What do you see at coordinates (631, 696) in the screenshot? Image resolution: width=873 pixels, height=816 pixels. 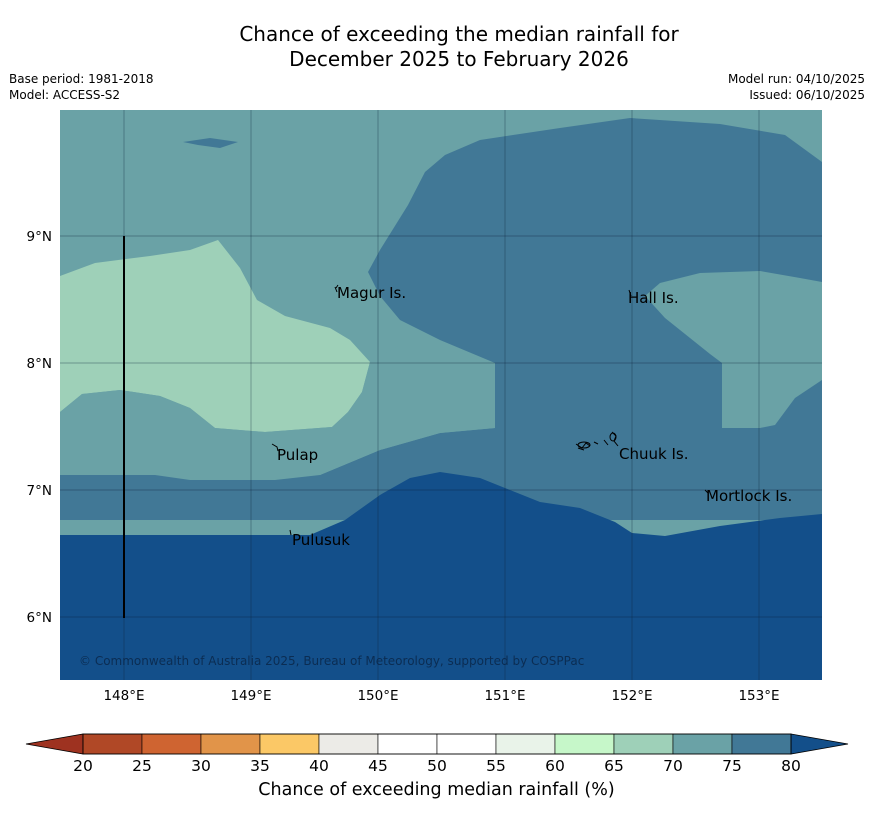 I see `lon-label: 152°E` at bounding box center [631, 696].